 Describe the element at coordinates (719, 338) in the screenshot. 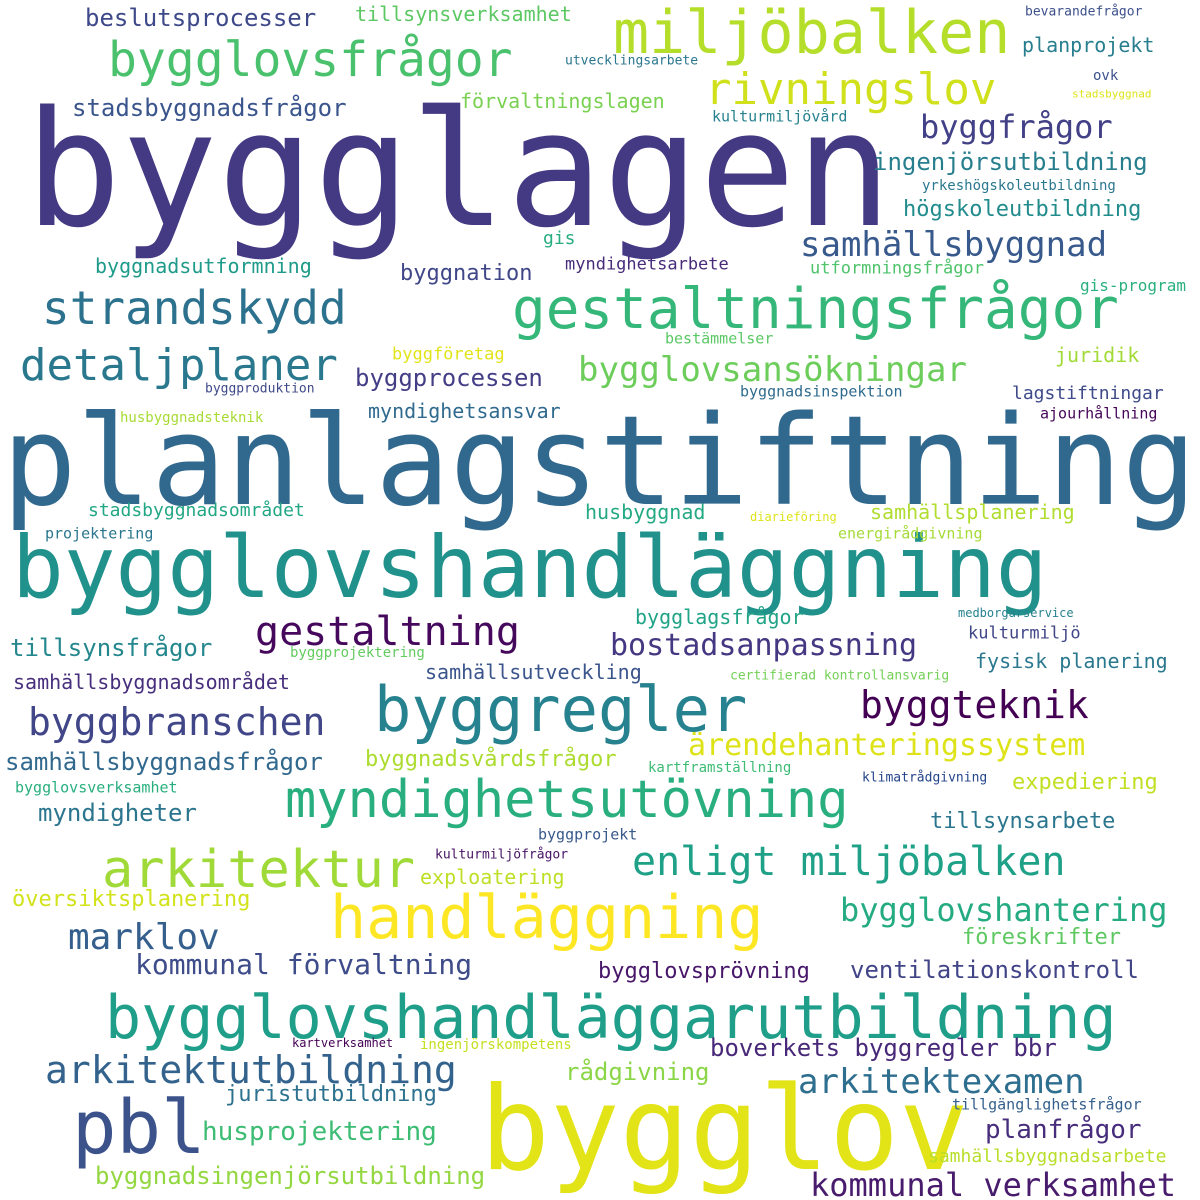

I see `word: bestämmelser` at that location.